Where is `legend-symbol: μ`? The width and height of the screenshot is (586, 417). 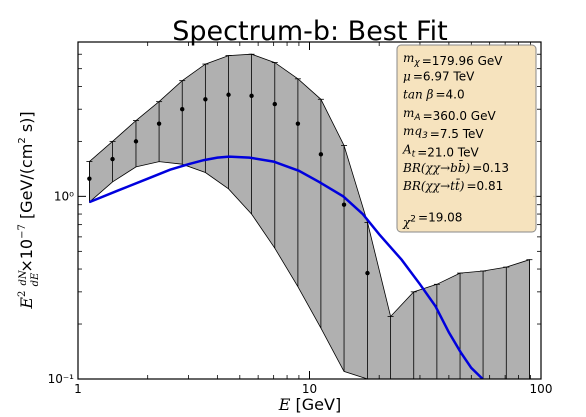
legend-symbol: μ is located at coordinates (407, 76).